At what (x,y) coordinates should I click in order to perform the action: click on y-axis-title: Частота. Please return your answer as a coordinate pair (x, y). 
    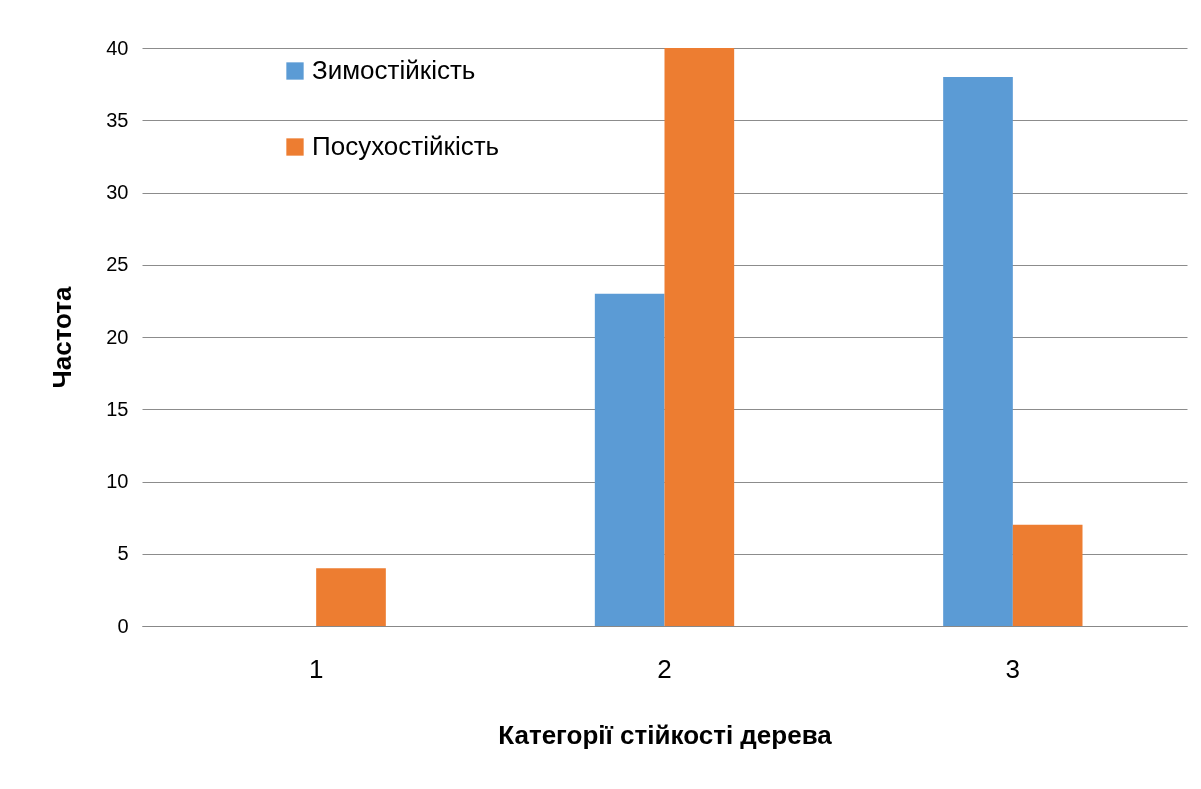
    Looking at the image, I should click on (62, 337).